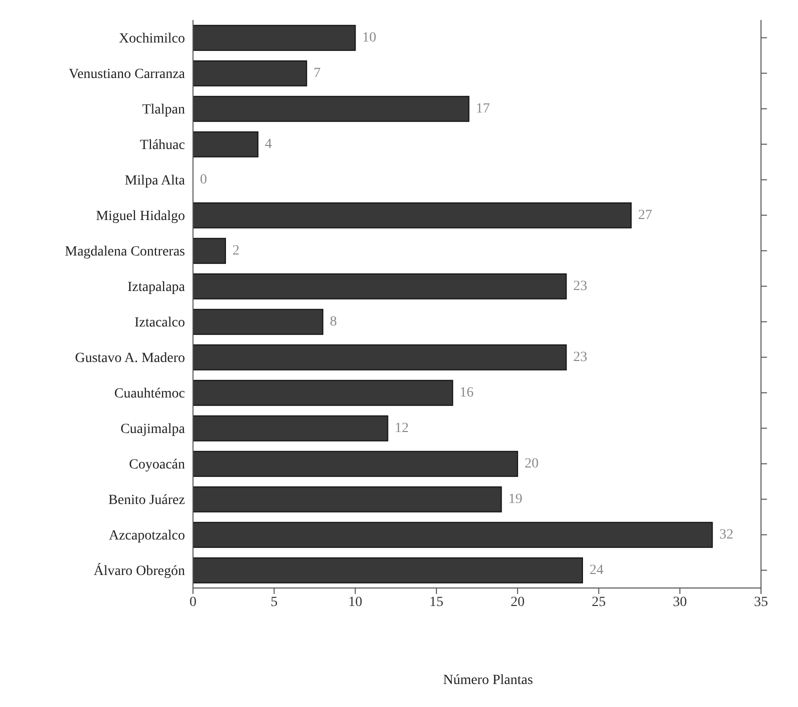 This screenshot has width=798, height=707. Describe the element at coordinates (140, 216) in the screenshot. I see `y-tick-label: Miguel Hidalgo` at that location.